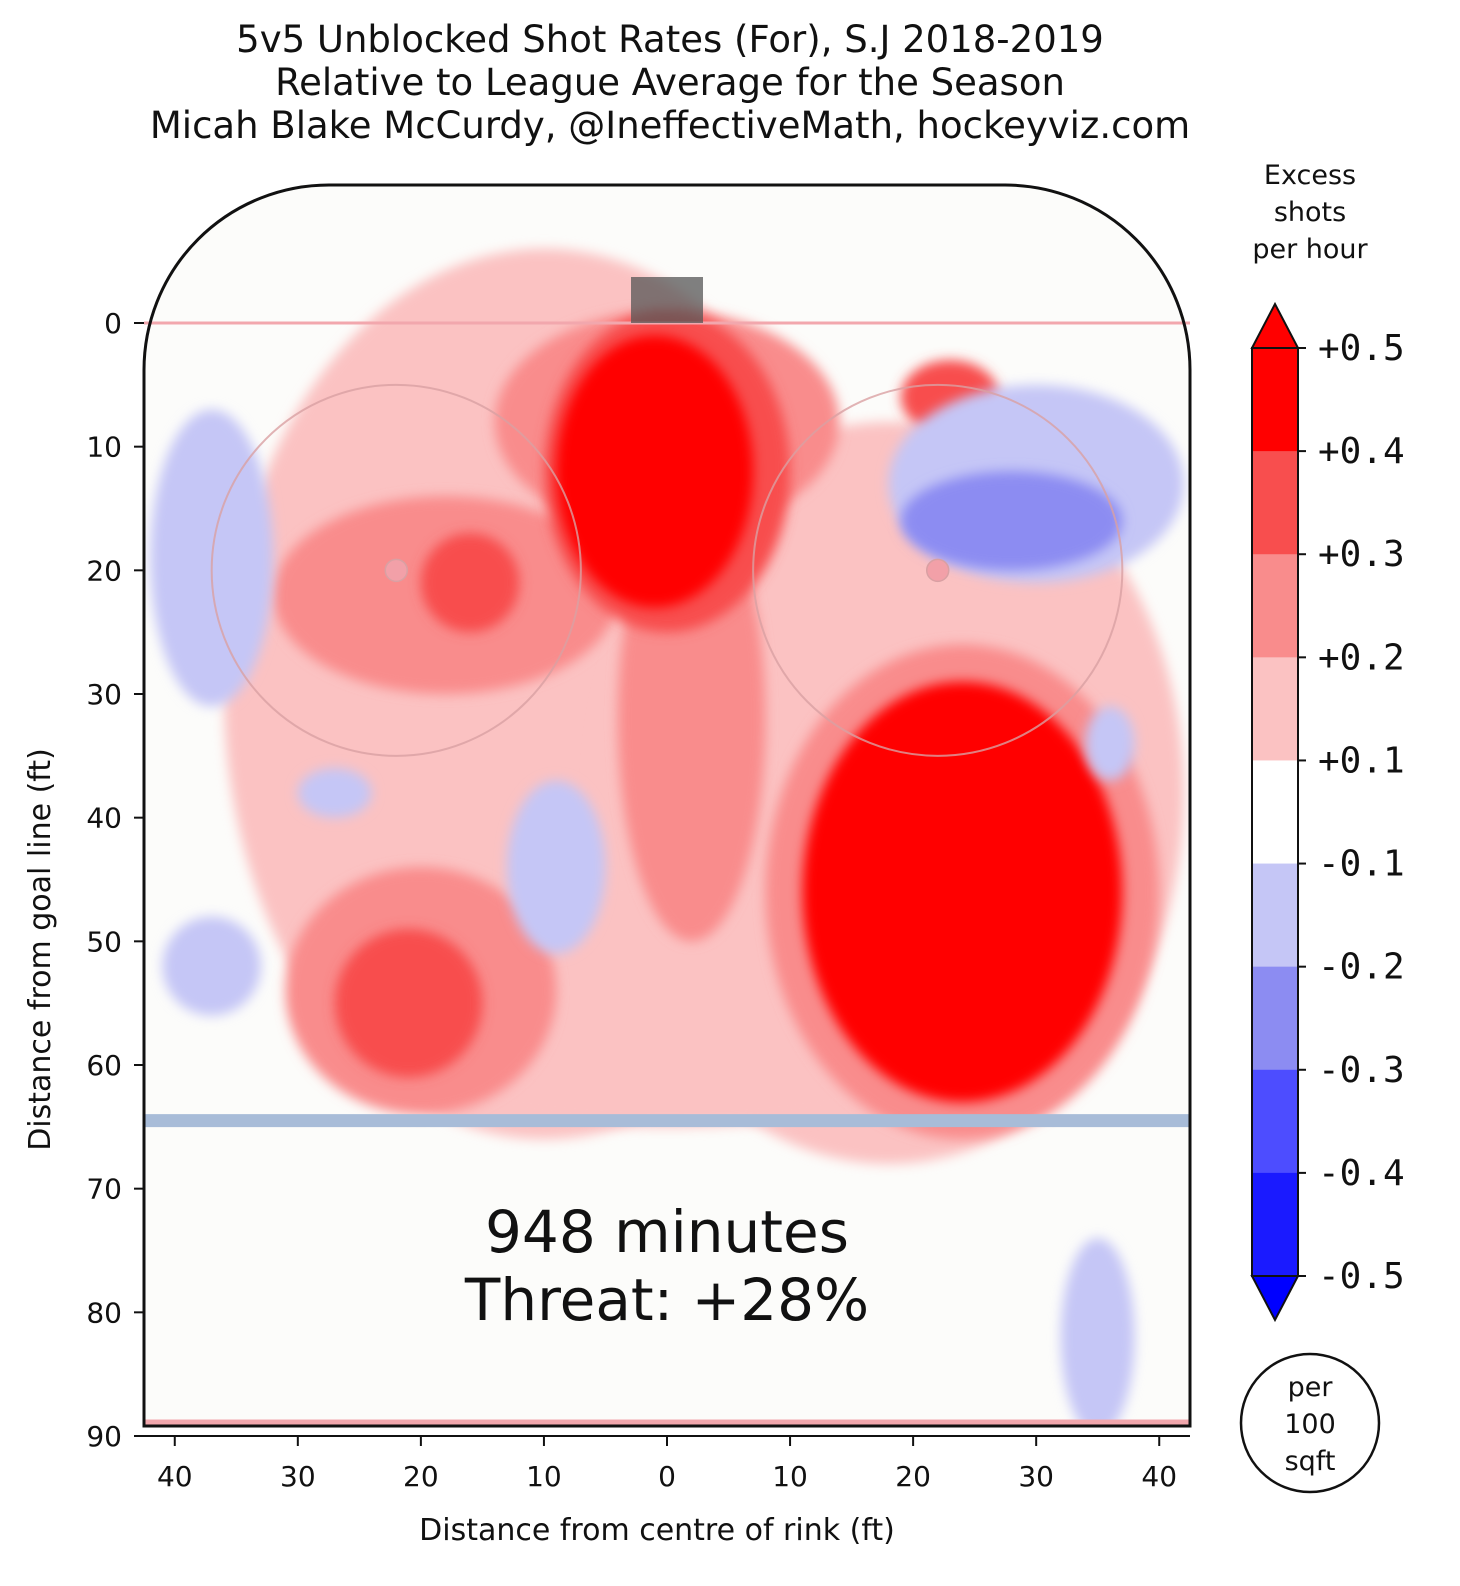 The width and height of the screenshot is (1460, 1586). Describe the element at coordinates (1327, 812) in the screenshot. I see `colorbar: +0.5 +0.4 +0.3 +0.2 +0.1 -0.1 -0.2 -0.3 -0.4 -0.5` at that location.